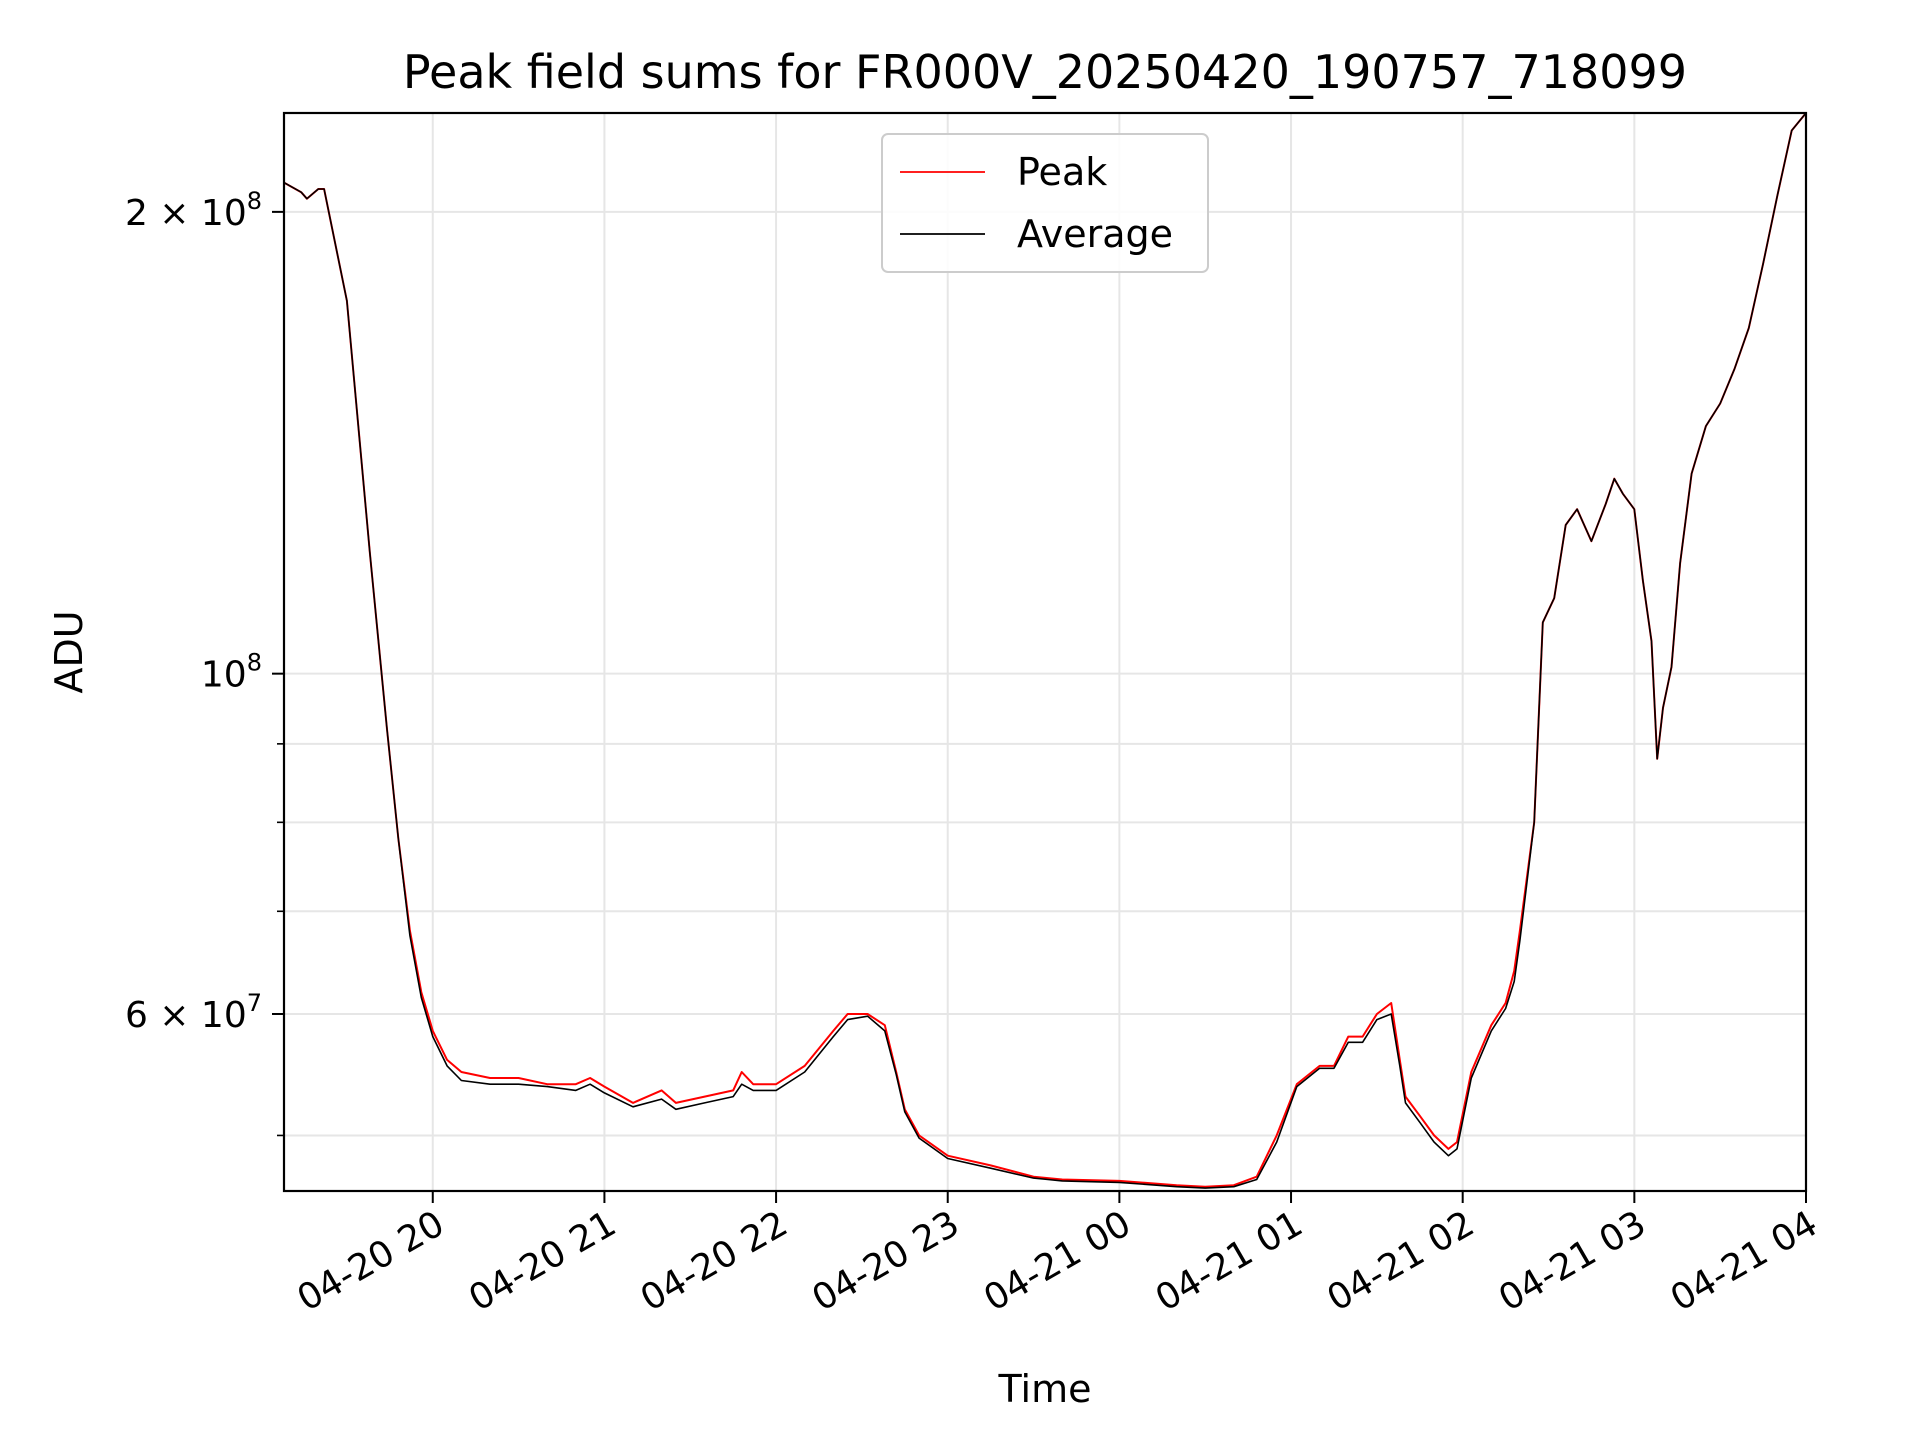 This screenshot has height=1440, width=1920. I want to click on legend: Peak Average, so click(1045, 203).